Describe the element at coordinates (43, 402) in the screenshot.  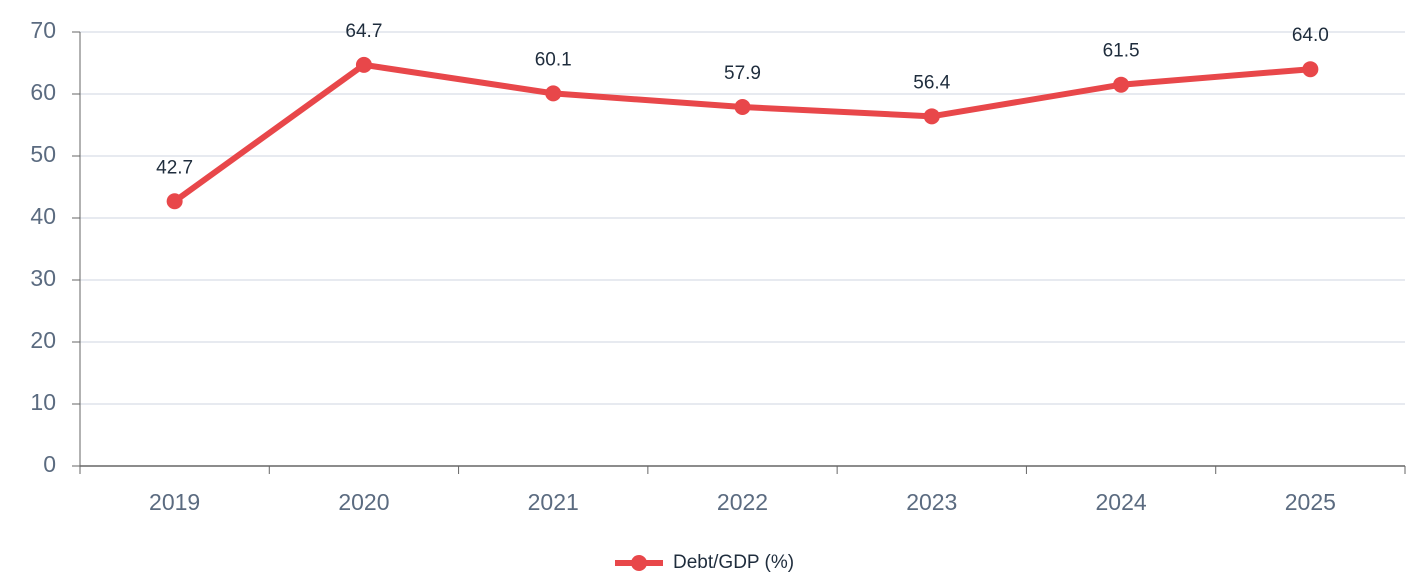
I see `y-tick-label: 10` at that location.